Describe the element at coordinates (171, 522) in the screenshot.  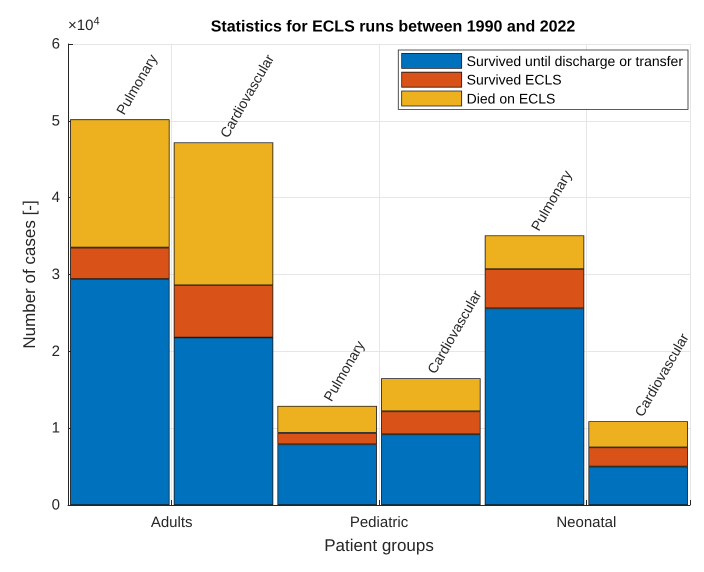
I see `text: Adults` at that location.